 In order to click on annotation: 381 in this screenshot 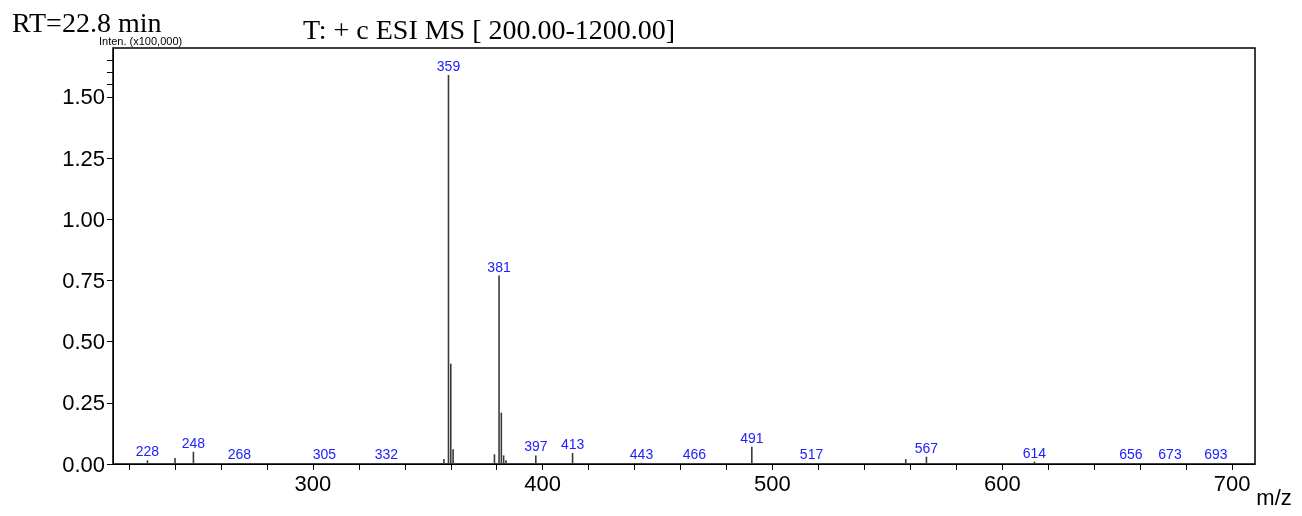, I will do `click(499, 266)`.